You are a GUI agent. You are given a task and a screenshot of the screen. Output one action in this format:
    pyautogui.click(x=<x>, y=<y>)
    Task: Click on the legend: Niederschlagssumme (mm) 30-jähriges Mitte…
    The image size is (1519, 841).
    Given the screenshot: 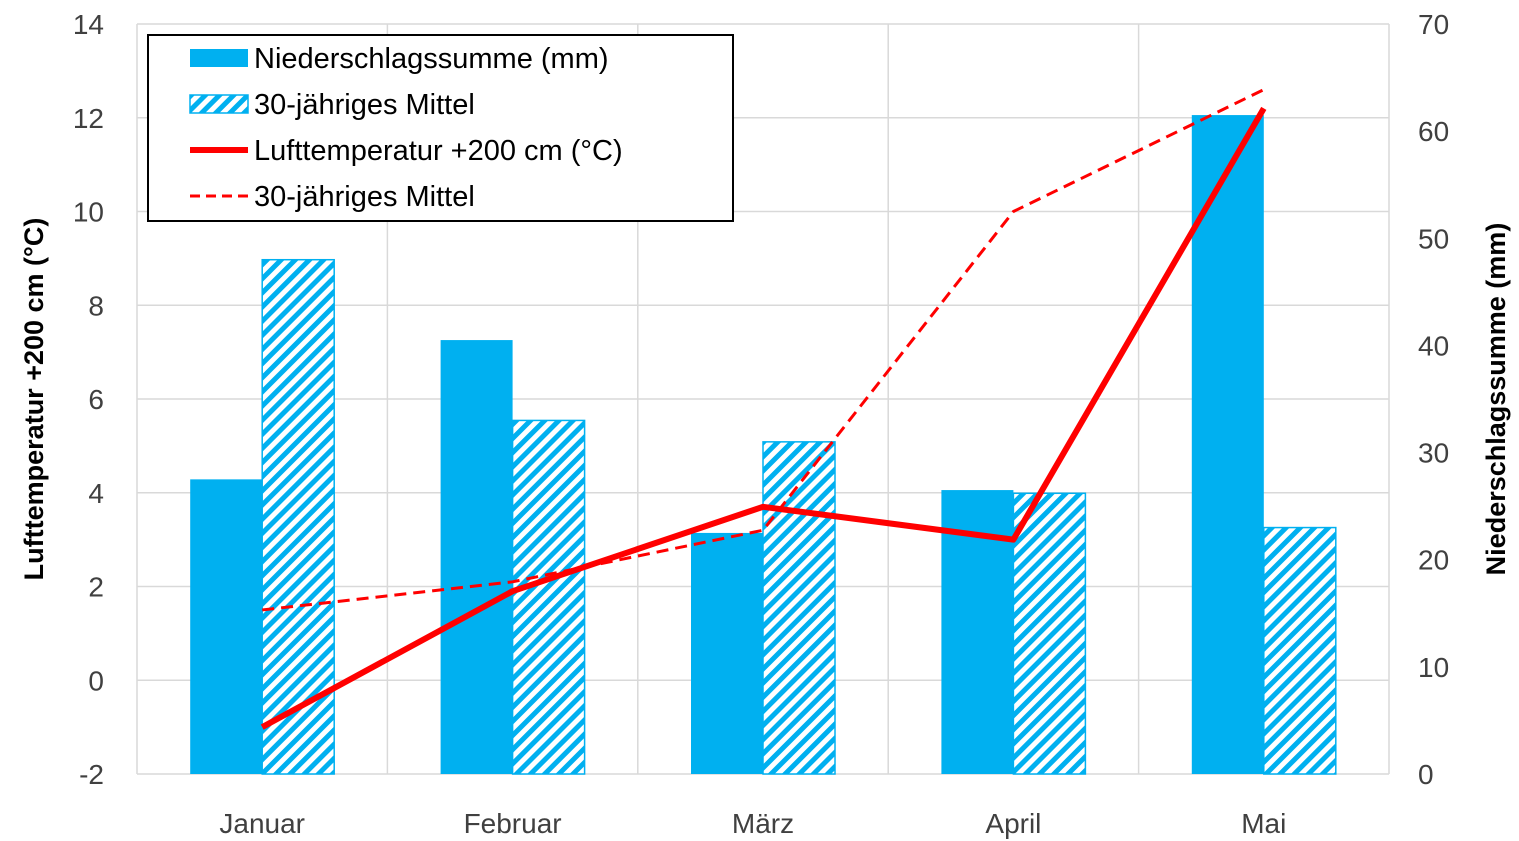 What is the action you would take?
    pyautogui.click(x=440, y=128)
    